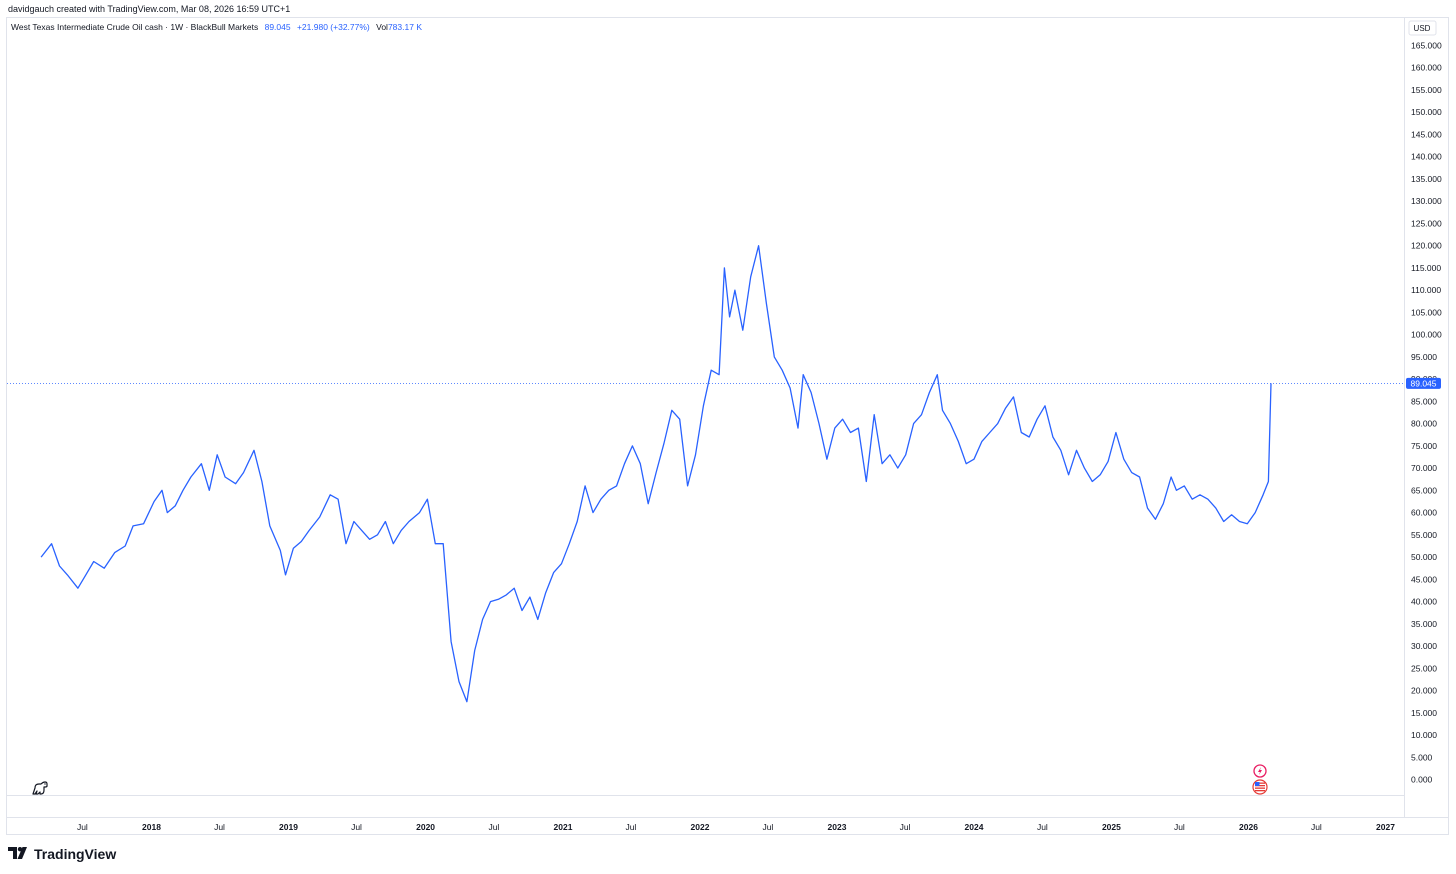  I want to click on y-tick-label: 130.000, so click(1426, 201).